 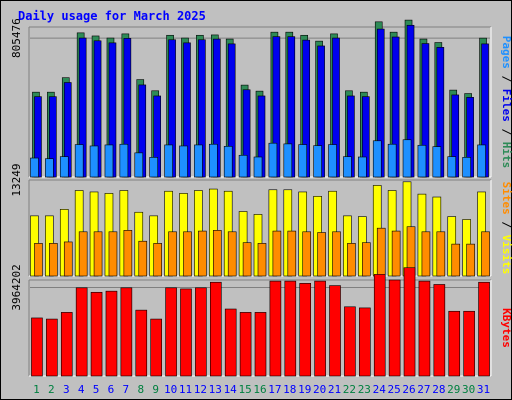 What do you see at coordinates (51, 389) in the screenshot?
I see `x-tick-label-day-2: 2` at bounding box center [51, 389].